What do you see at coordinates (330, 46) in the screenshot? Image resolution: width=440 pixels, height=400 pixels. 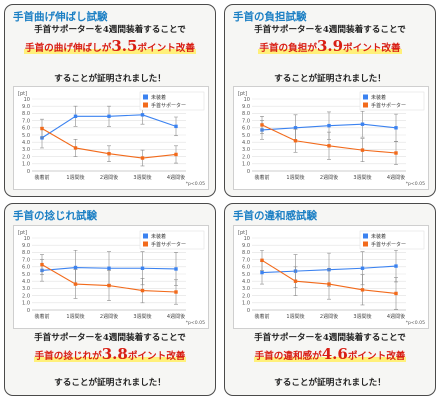 I see `result-line-2: 手首の負担が3.9ポイント改善` at bounding box center [330, 46].